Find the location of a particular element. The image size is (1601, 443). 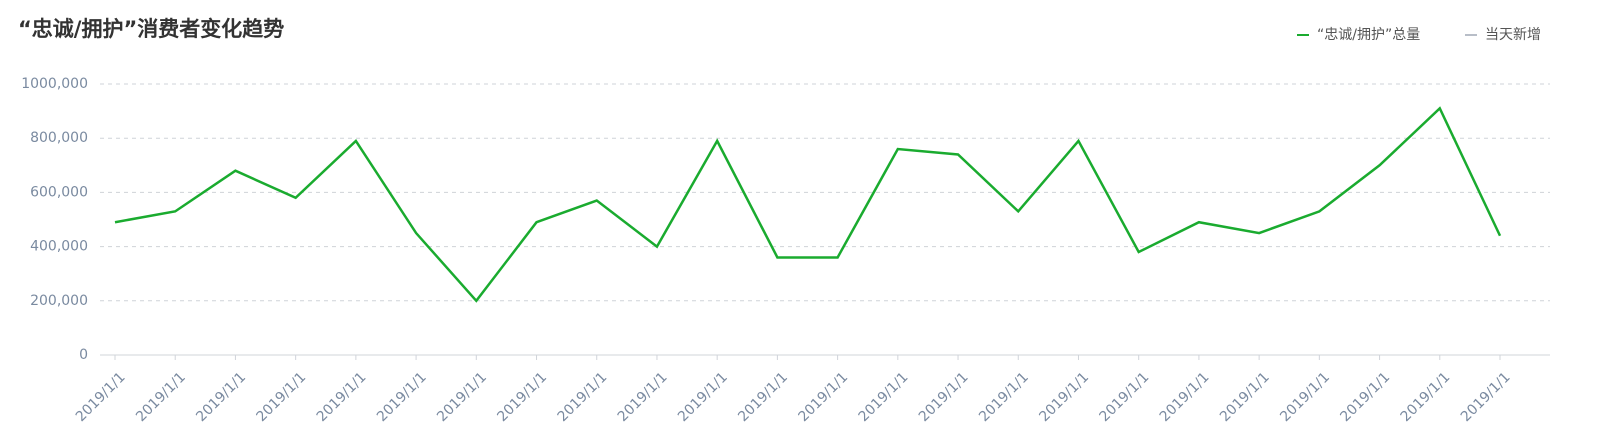

y-tick-label: 0 is located at coordinates (83, 355).